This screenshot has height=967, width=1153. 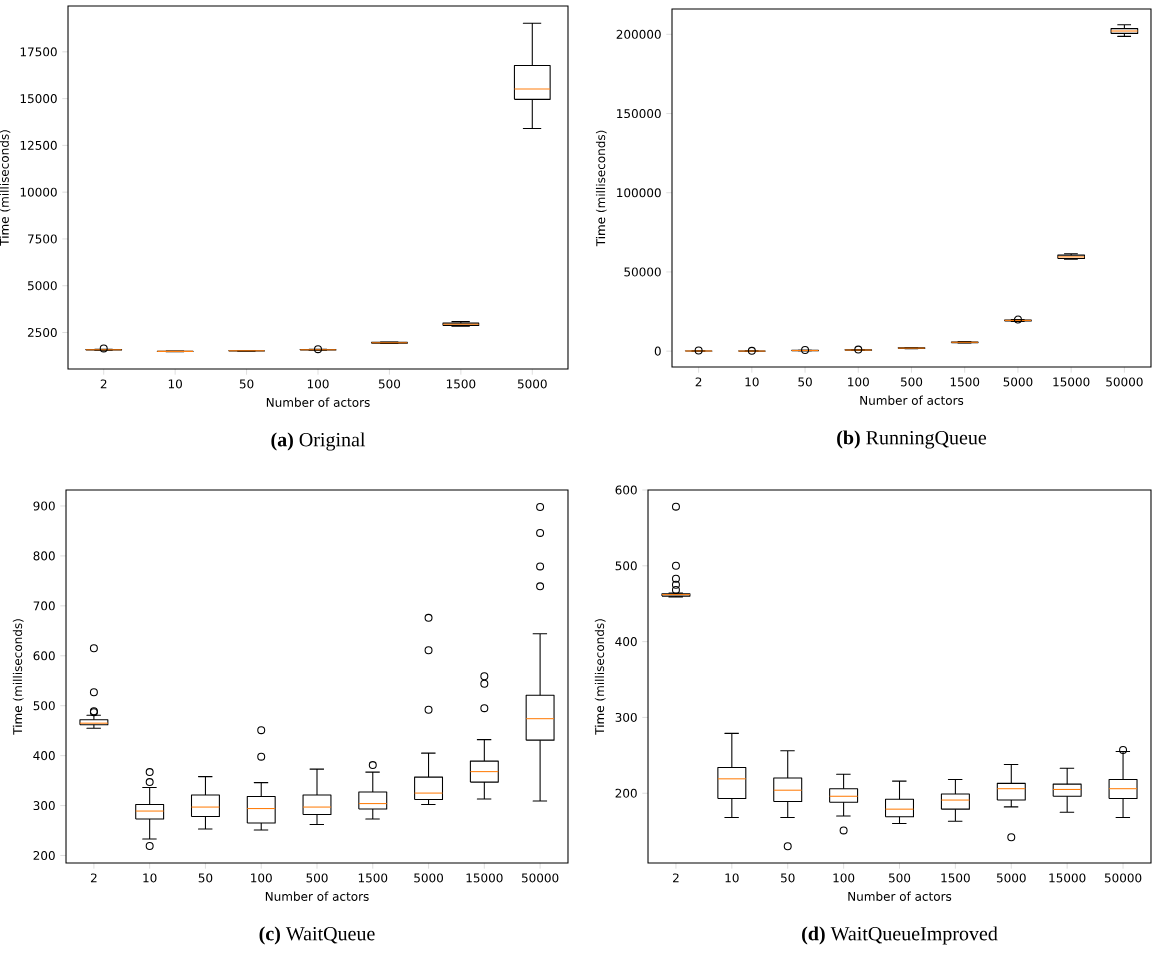 What do you see at coordinates (38, 52) in the screenshot?
I see `y-tick-label: 17500` at bounding box center [38, 52].